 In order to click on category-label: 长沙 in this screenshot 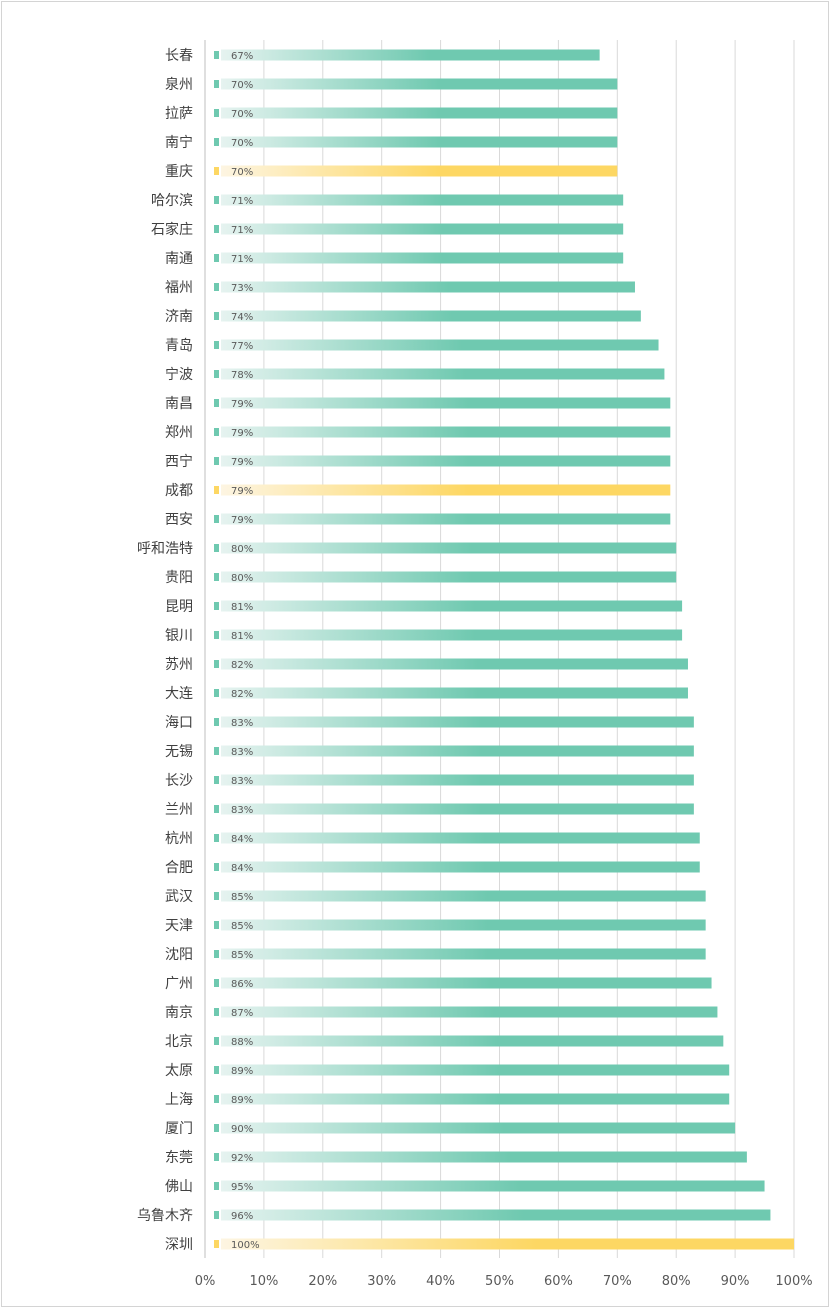, I will do `click(179, 781)`.